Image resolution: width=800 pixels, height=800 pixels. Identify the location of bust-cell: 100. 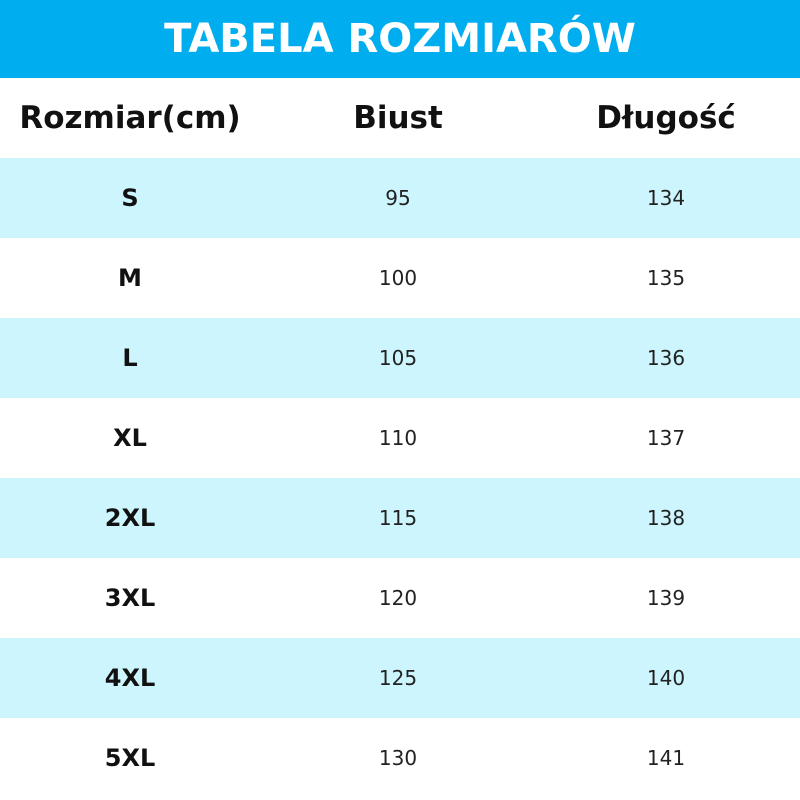
(398, 278).